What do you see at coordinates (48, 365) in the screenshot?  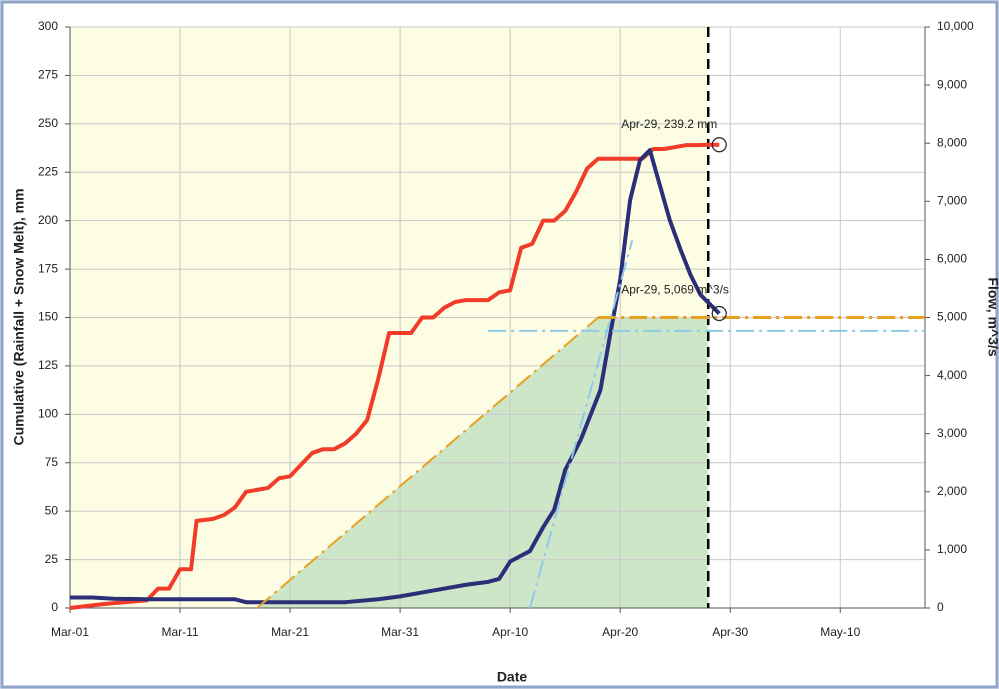 I see `y-tick-label: 125` at bounding box center [48, 365].